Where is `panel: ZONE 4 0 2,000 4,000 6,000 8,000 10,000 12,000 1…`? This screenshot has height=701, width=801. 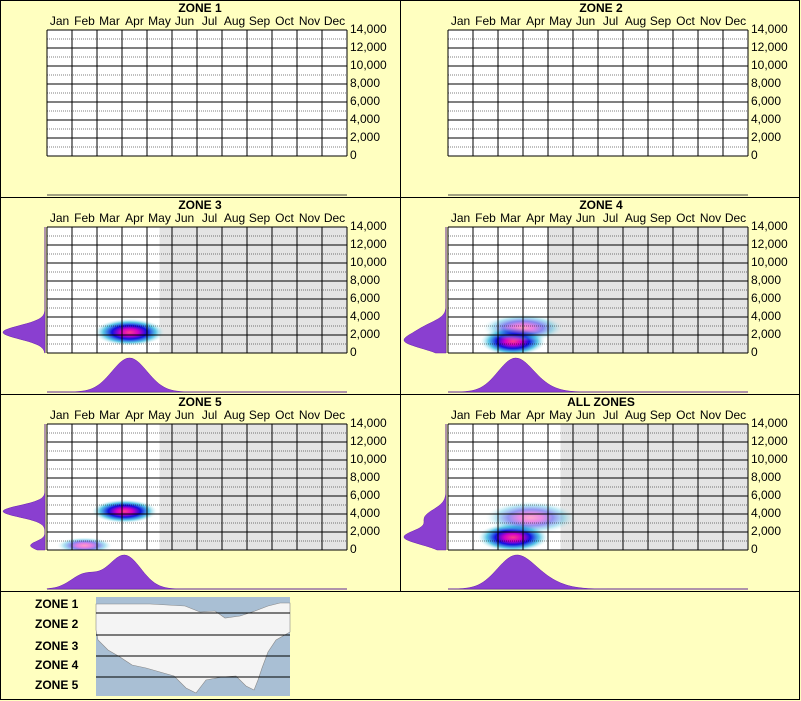 panel: ZONE 4 0 2,000 4,000 6,000 8,000 10,000 12,000 1… is located at coordinates (595, 295).